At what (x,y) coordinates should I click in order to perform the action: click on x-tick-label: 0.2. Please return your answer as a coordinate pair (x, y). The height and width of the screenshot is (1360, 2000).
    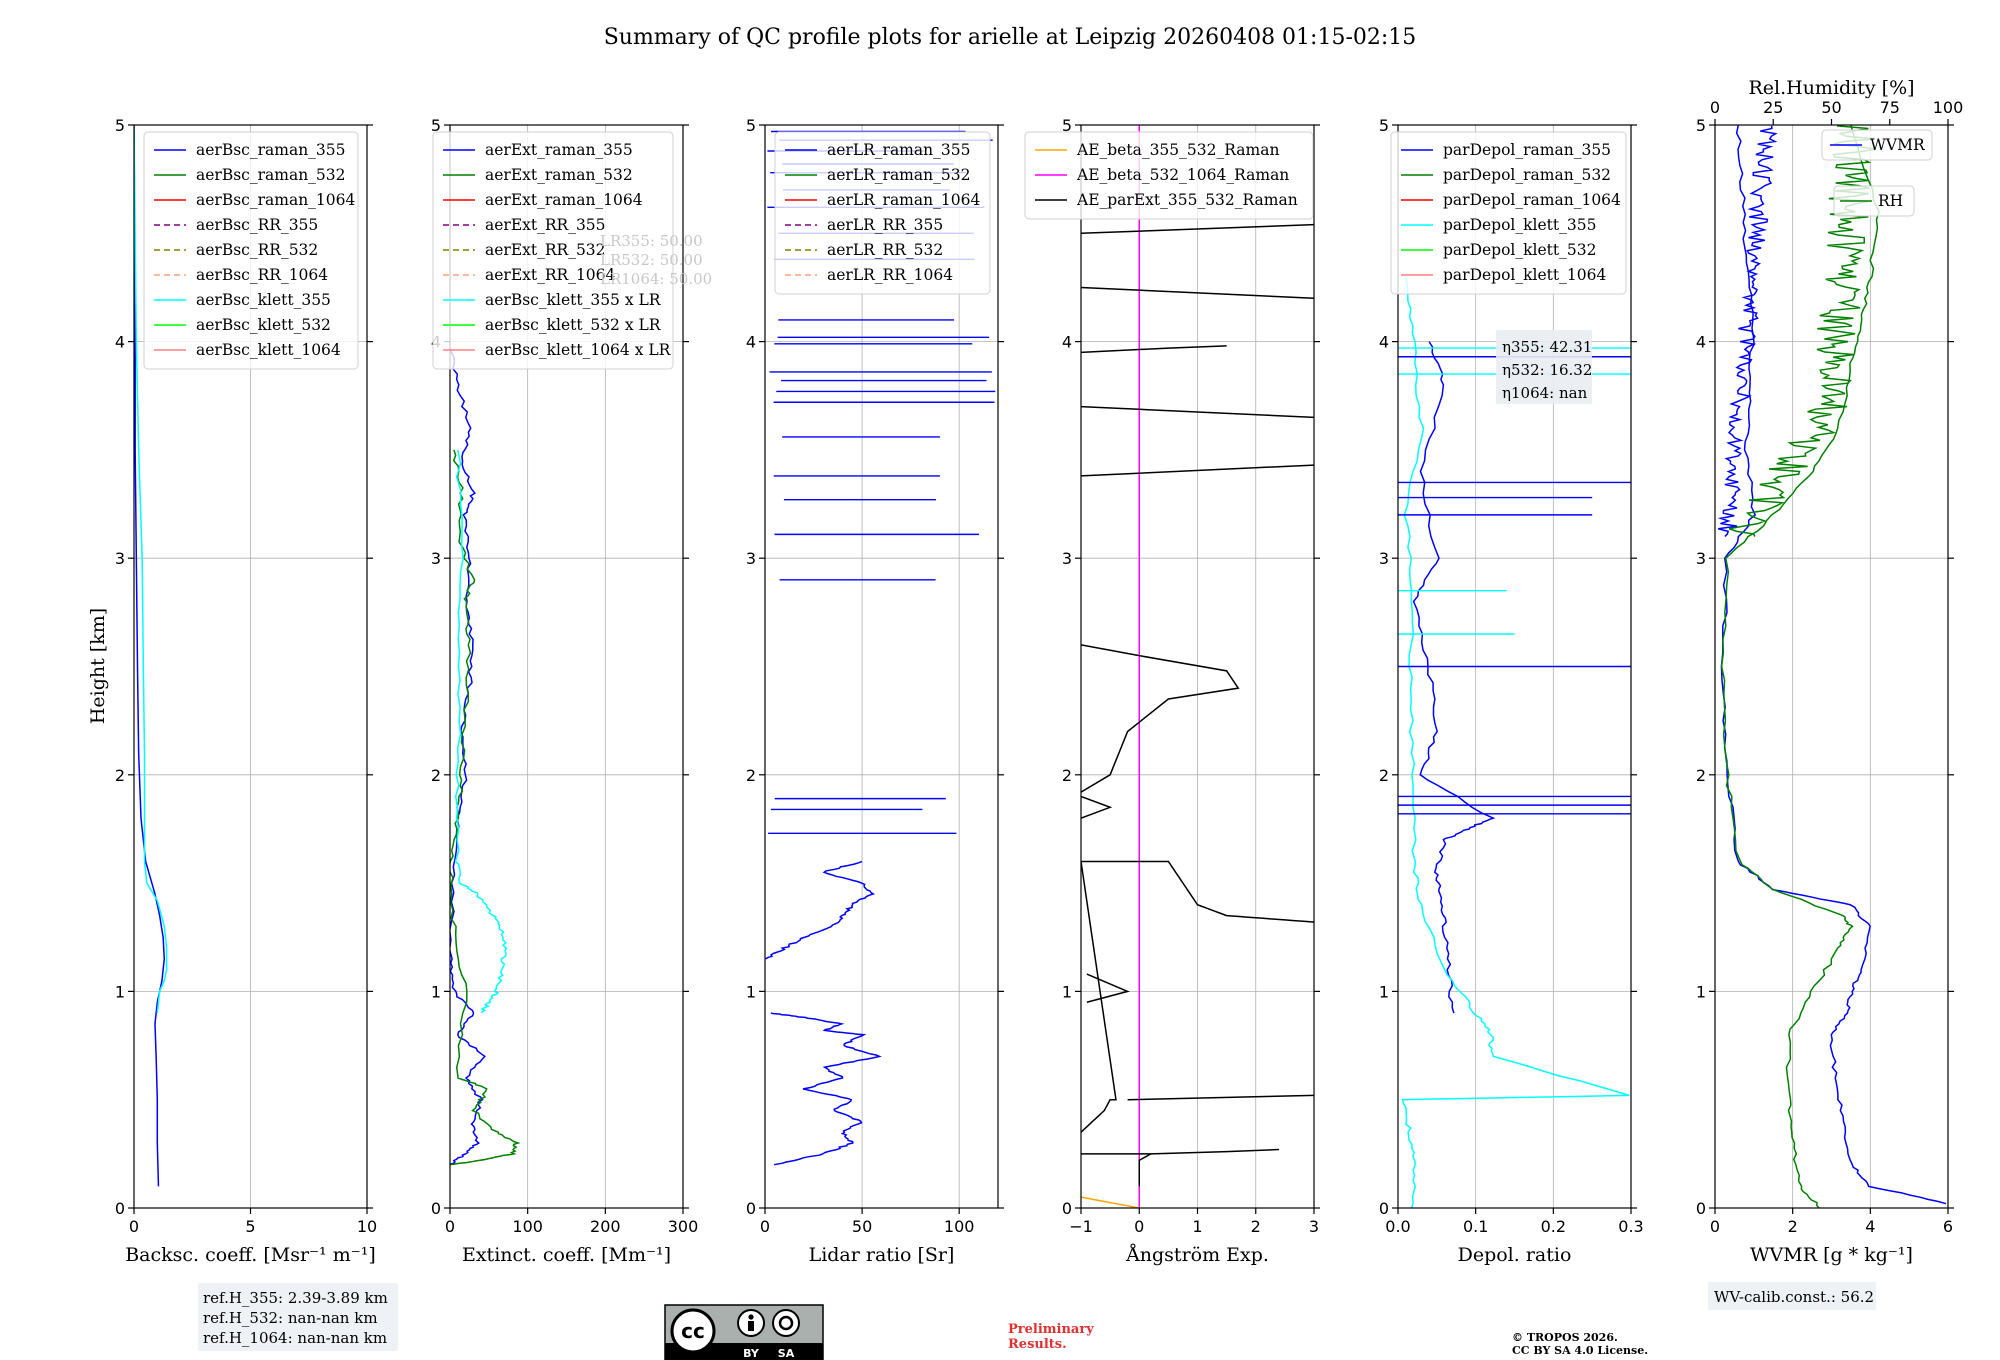
    Looking at the image, I should click on (1553, 1226).